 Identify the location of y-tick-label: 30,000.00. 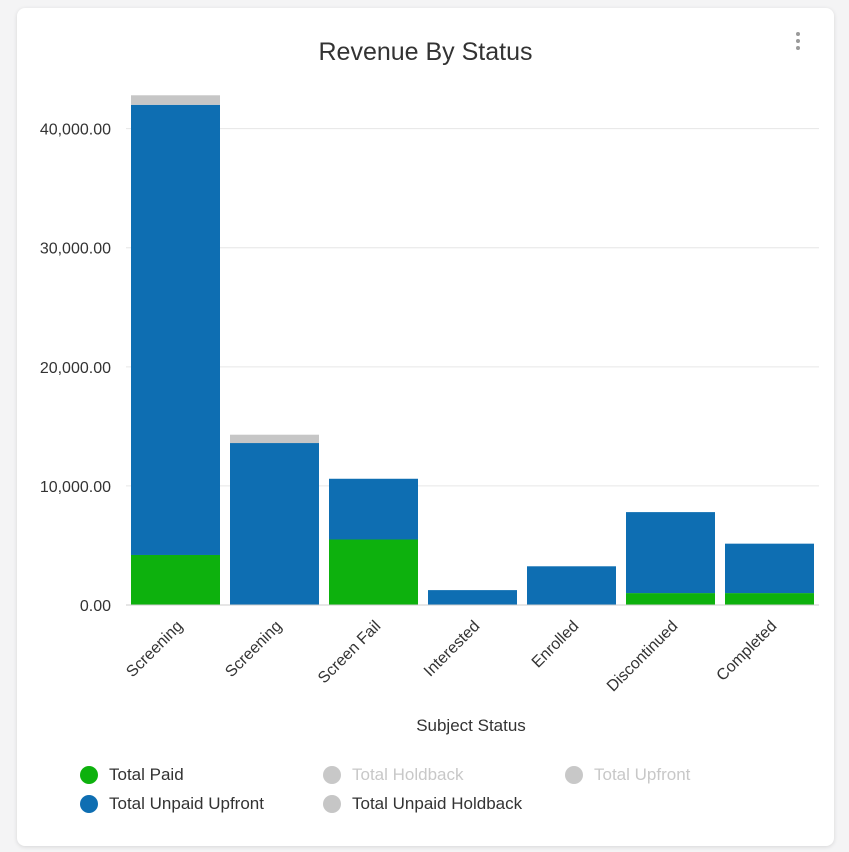
(75, 249).